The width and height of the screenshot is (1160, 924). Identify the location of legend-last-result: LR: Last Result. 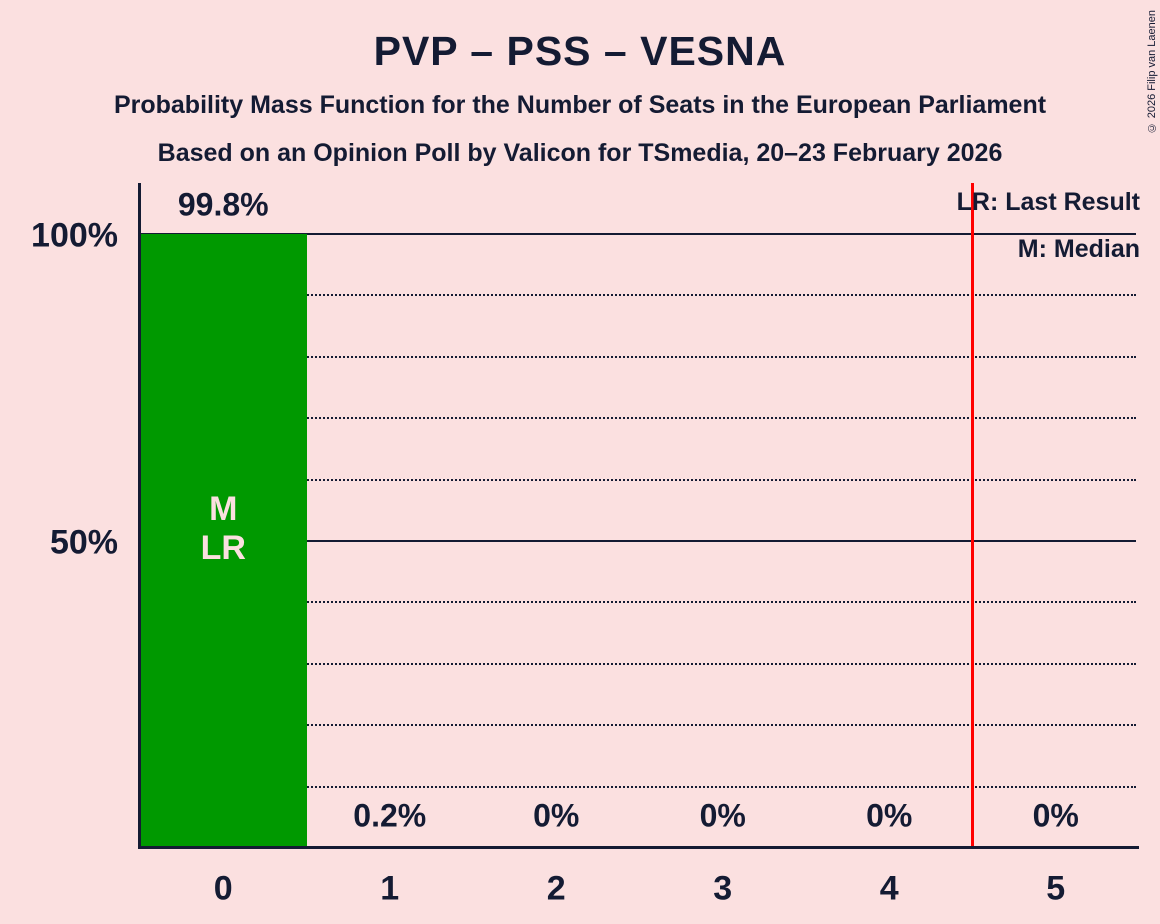
(1048, 202).